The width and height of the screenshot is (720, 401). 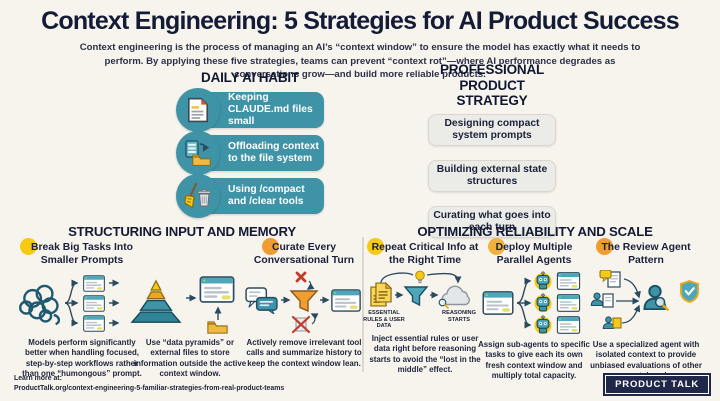 What do you see at coordinates (420, 289) in the screenshot?
I see `docs-funnel-cloud-icon` at bounding box center [420, 289].